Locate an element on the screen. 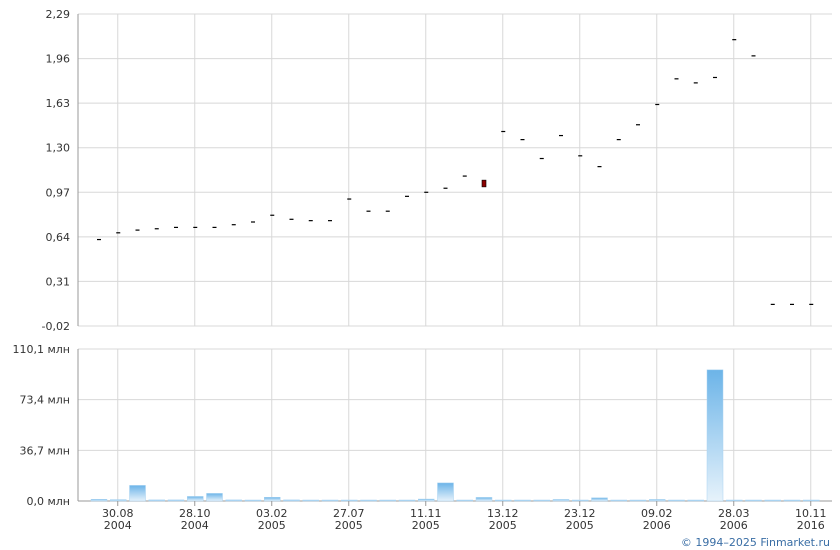 The height and width of the screenshot is (550, 840). volume-y-tick-label: 0,0 млн is located at coordinates (48, 501).